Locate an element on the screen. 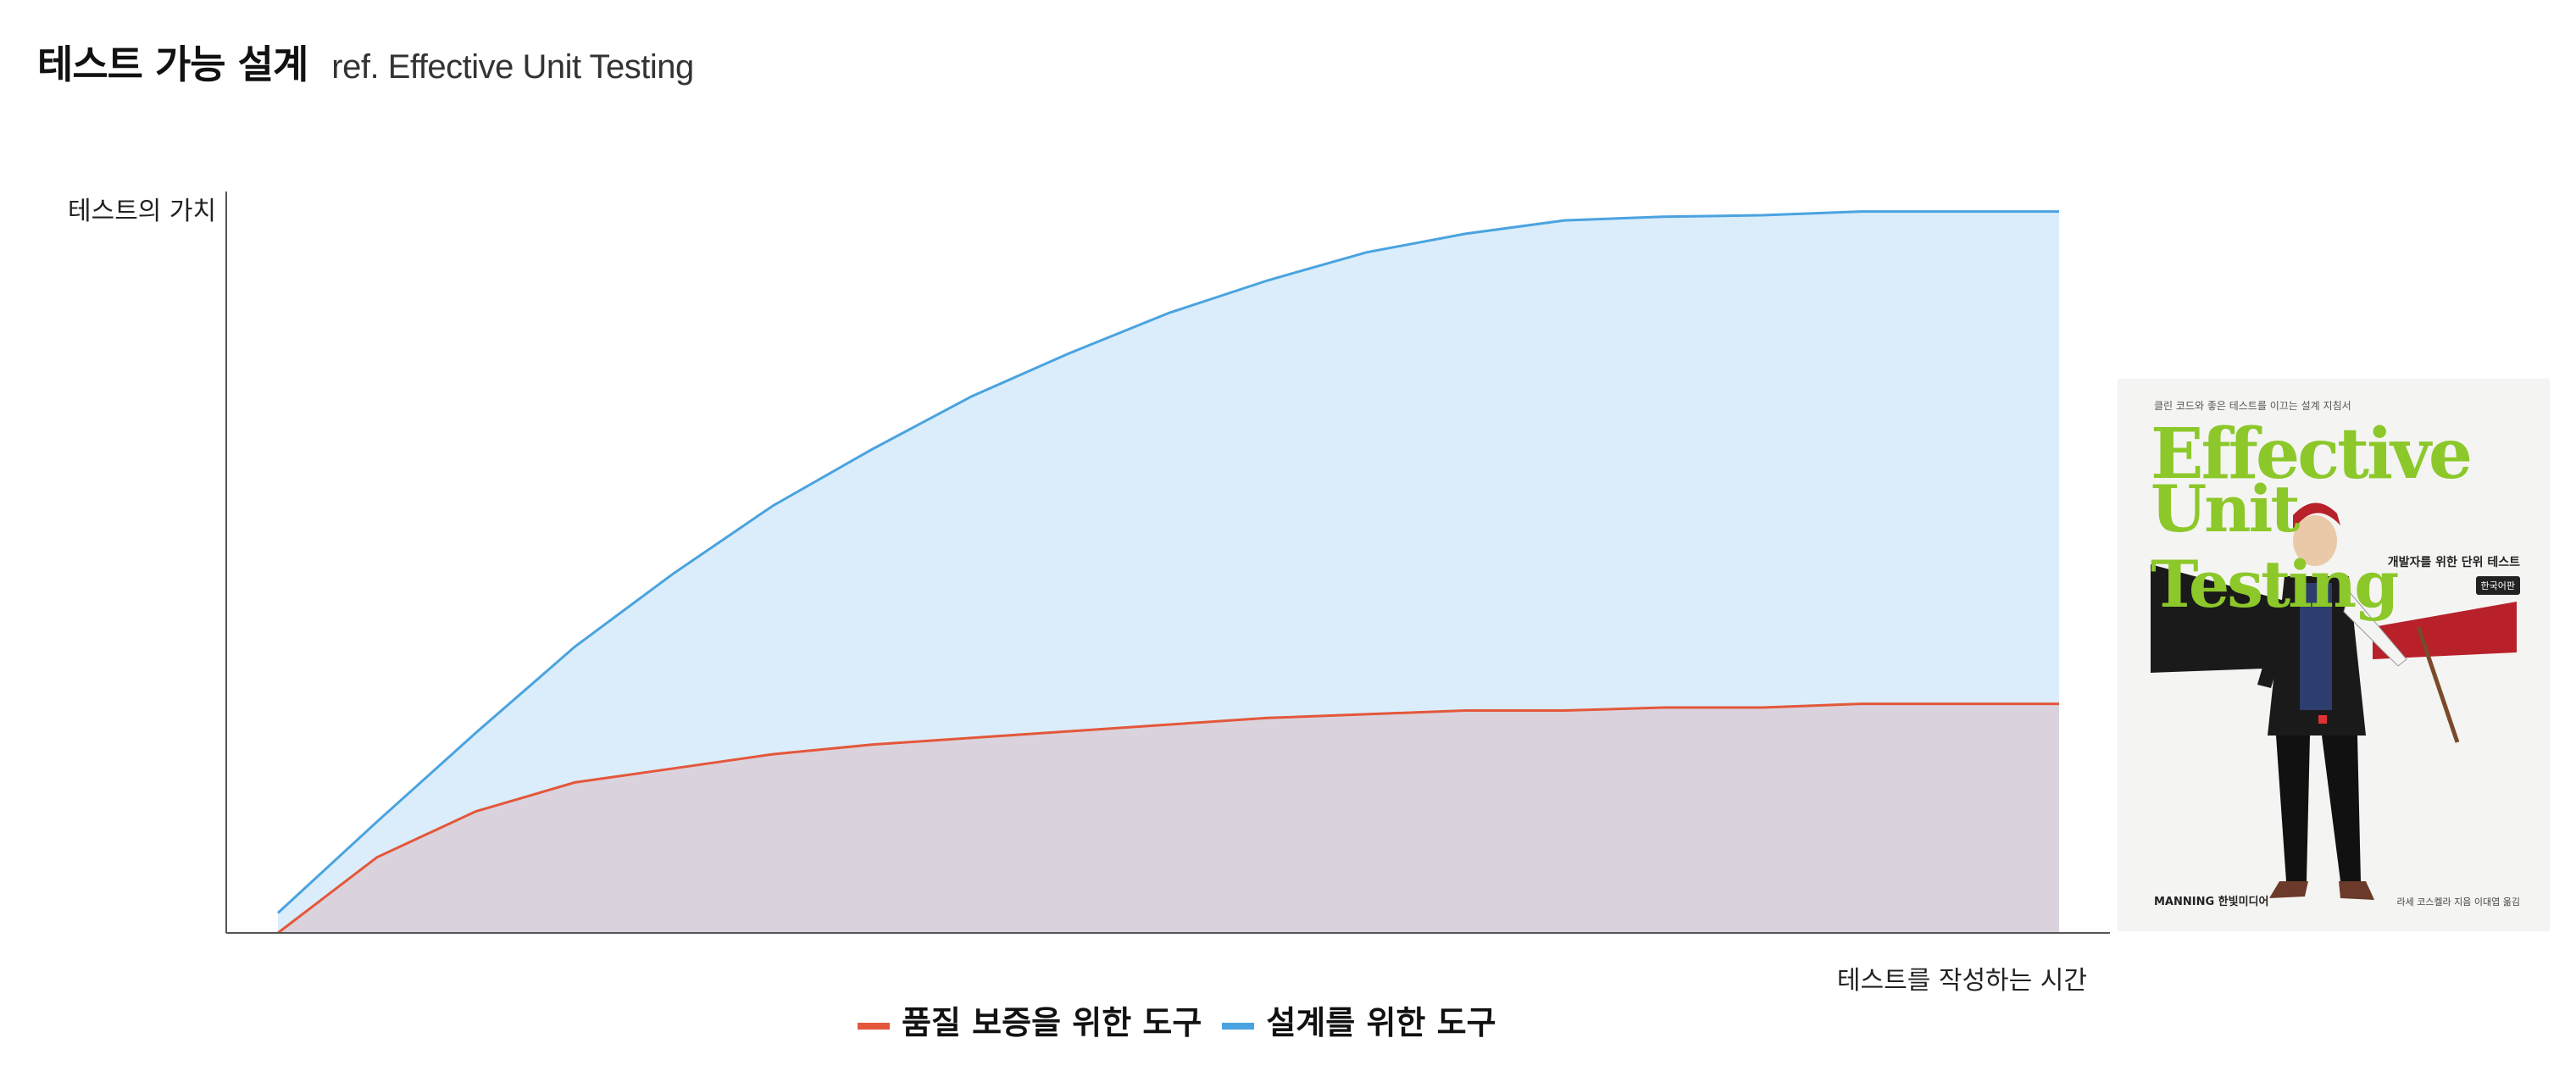 This screenshot has height=1088, width=2576. book-edition-badge: 한국어판 is located at coordinates (2497, 585).